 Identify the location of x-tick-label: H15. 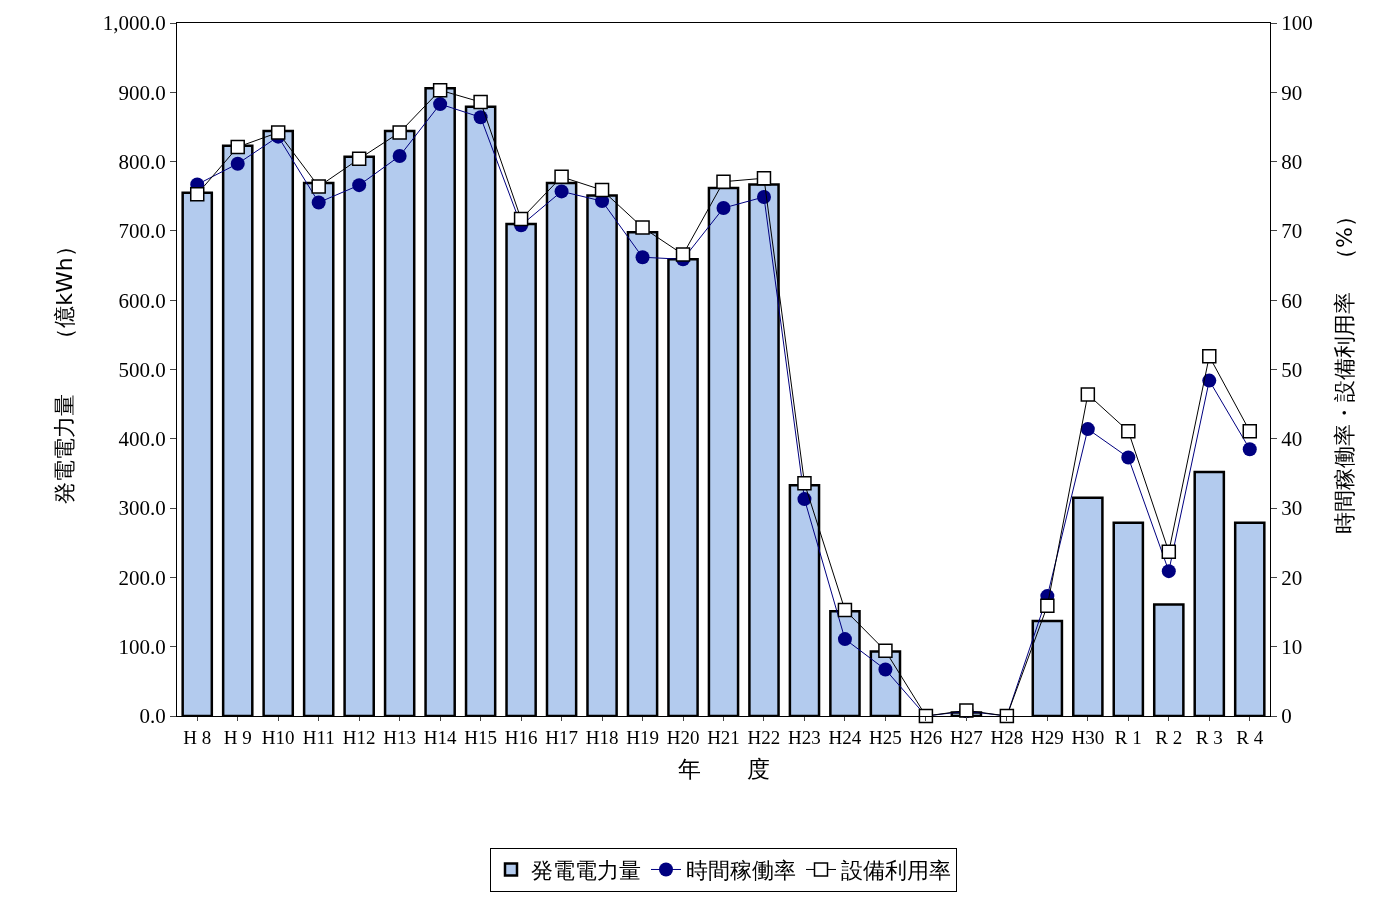
(480, 737).